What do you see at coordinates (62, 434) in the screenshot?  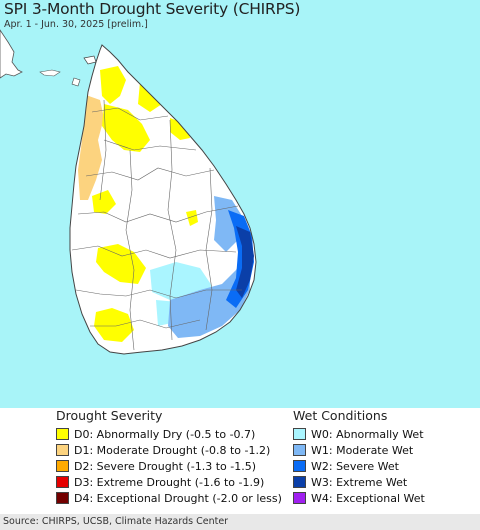 I see `swatch-d0` at bounding box center [62, 434].